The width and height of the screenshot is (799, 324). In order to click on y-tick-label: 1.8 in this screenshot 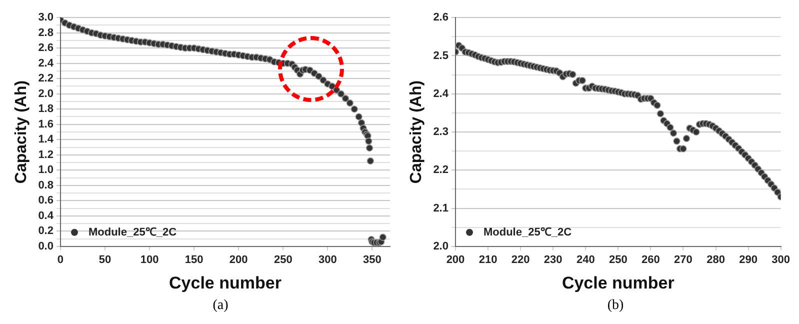, I will do `click(46, 109)`.